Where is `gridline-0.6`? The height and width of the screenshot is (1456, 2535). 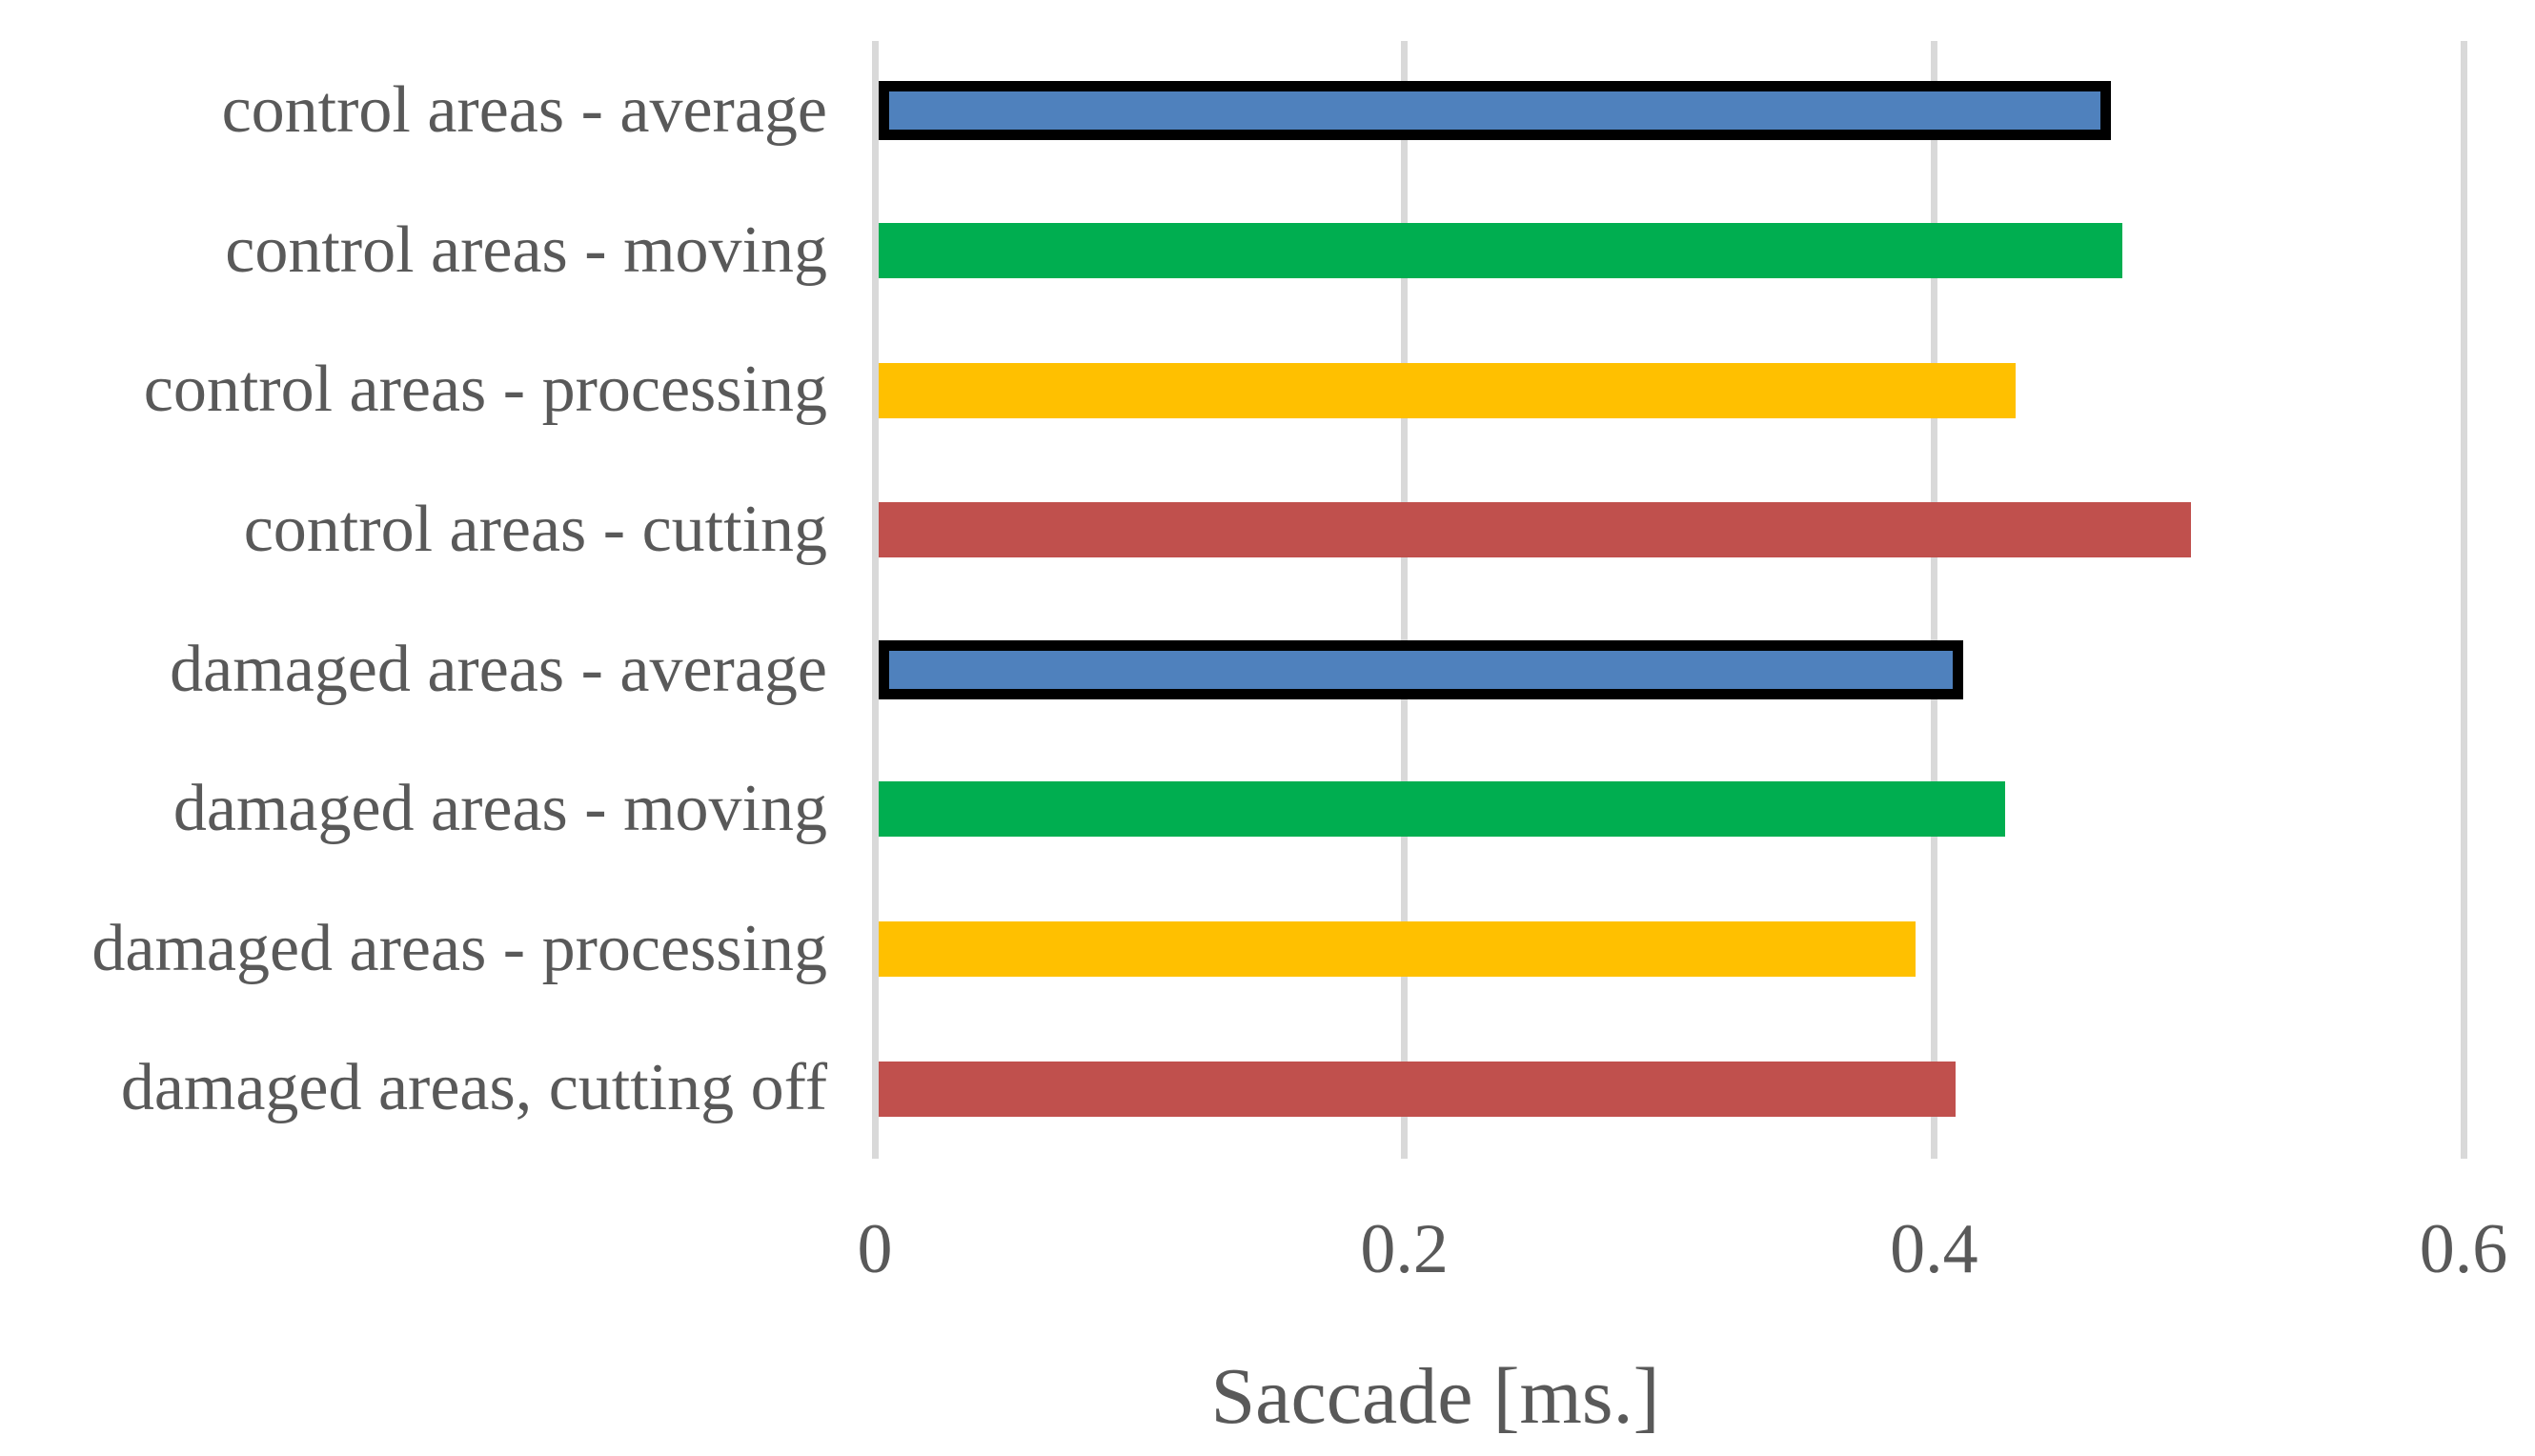
gridline-0.6 is located at coordinates (2463, 600).